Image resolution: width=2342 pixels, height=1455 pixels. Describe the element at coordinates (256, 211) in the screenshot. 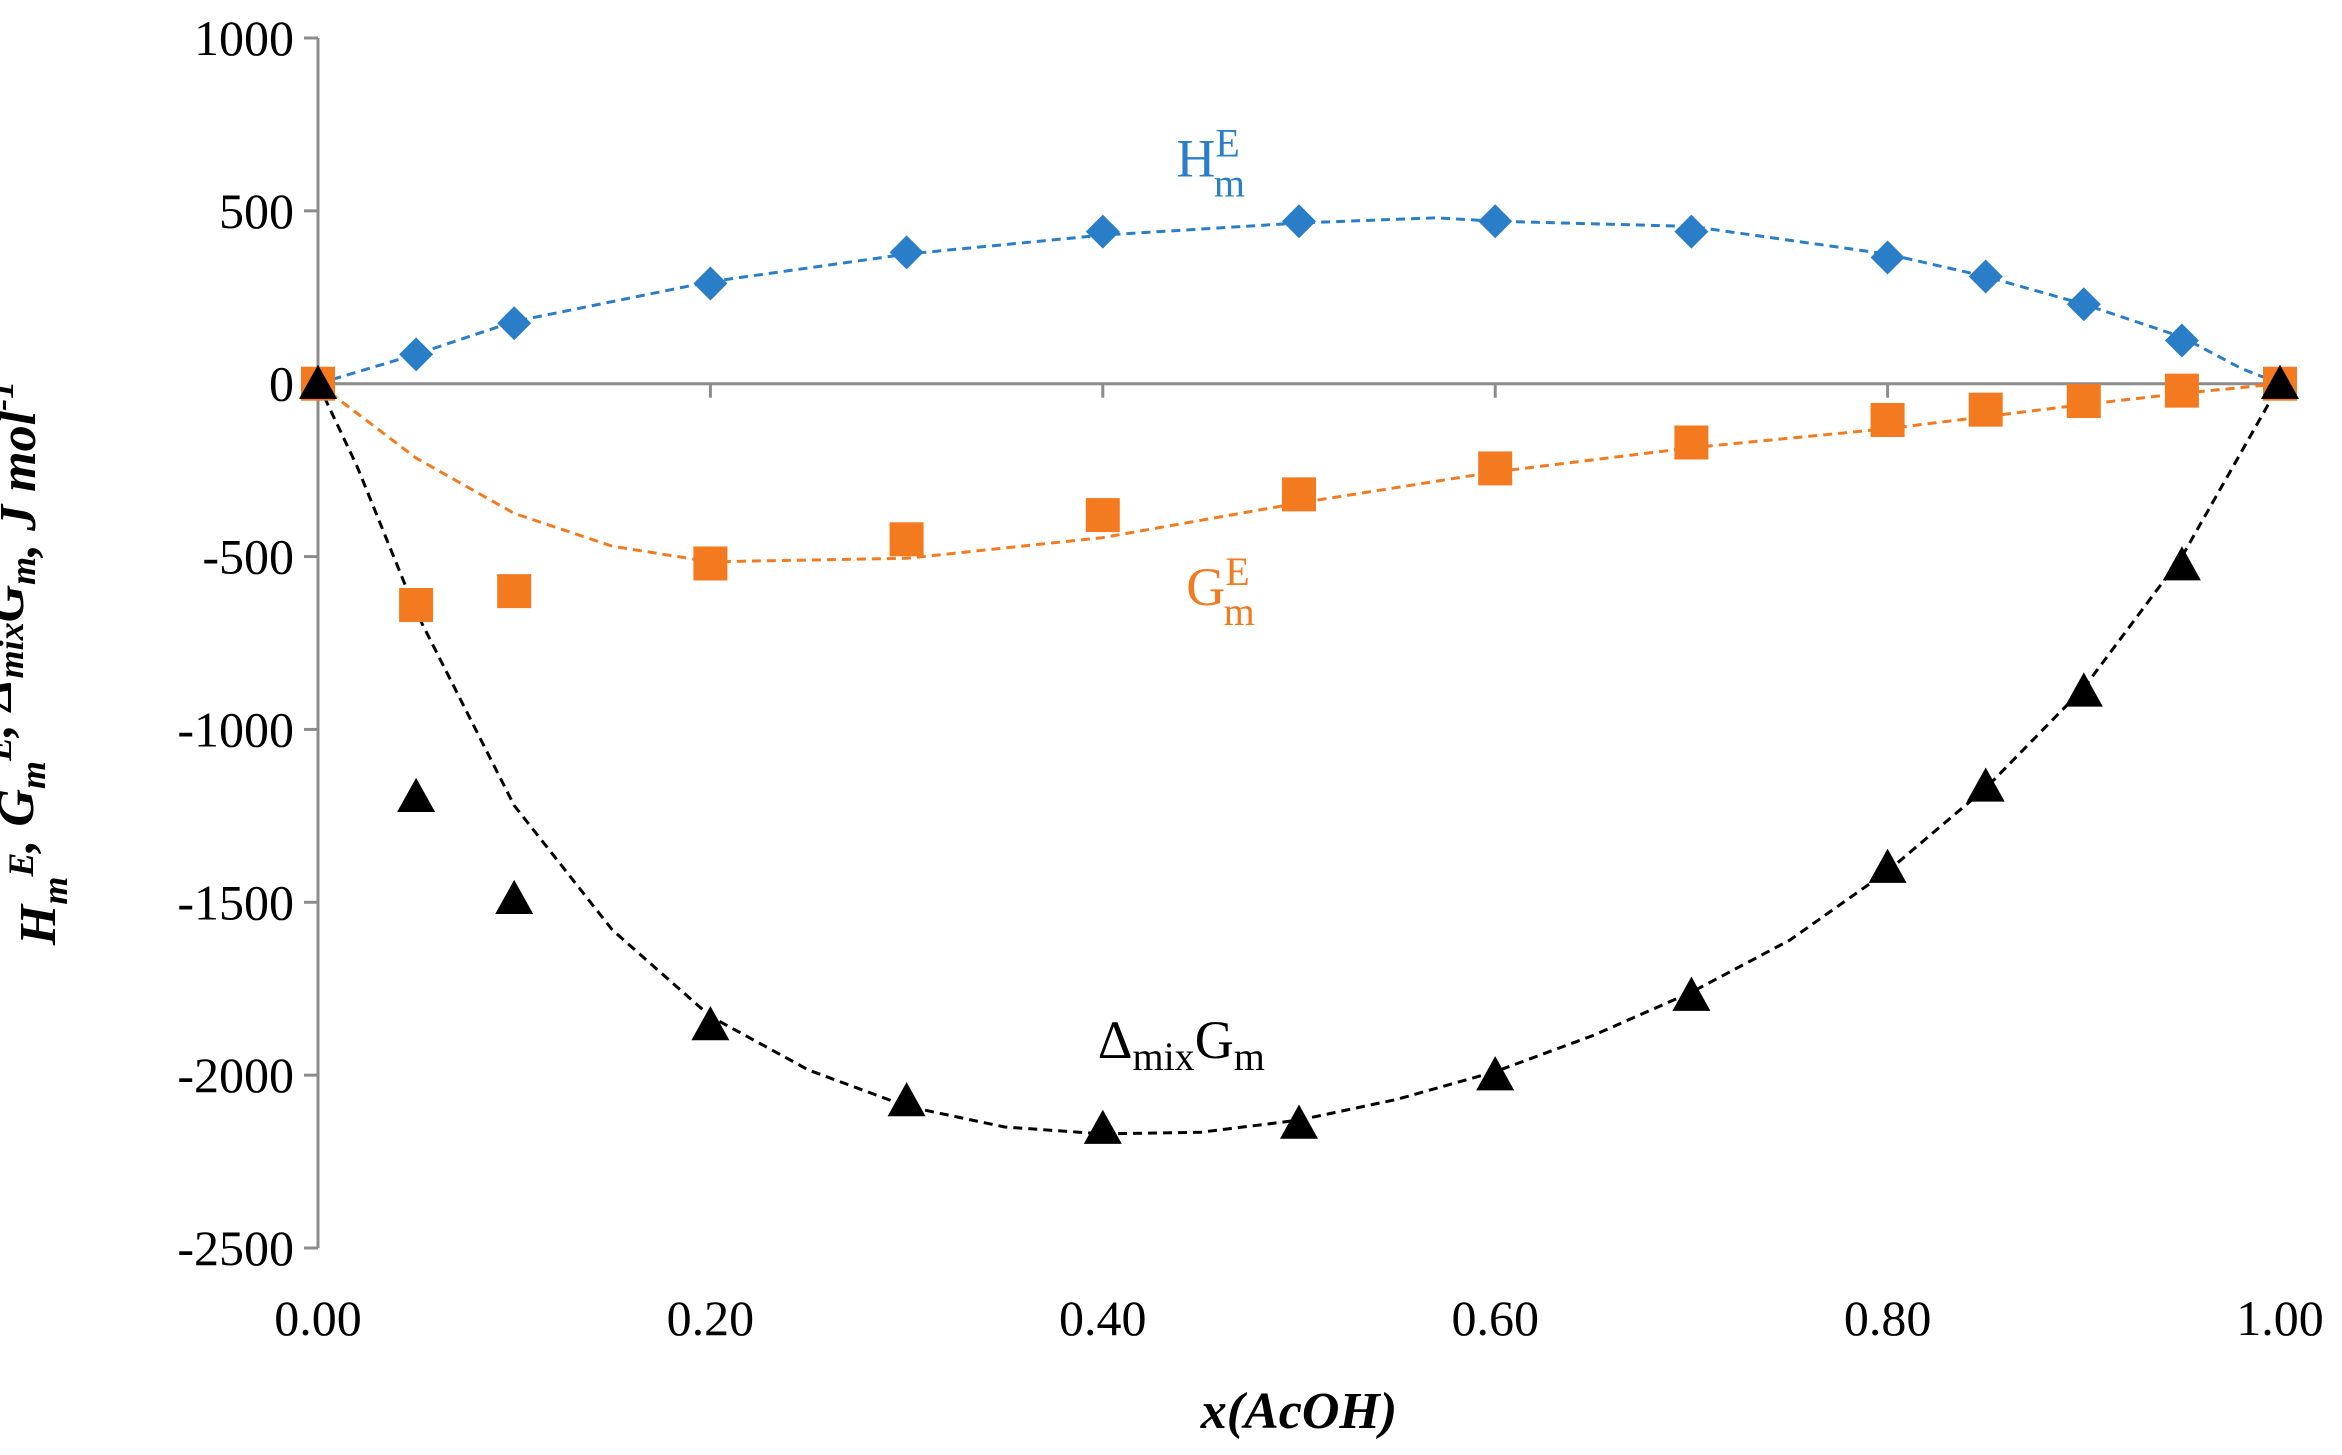

I see `y-tick-label: 500` at that location.